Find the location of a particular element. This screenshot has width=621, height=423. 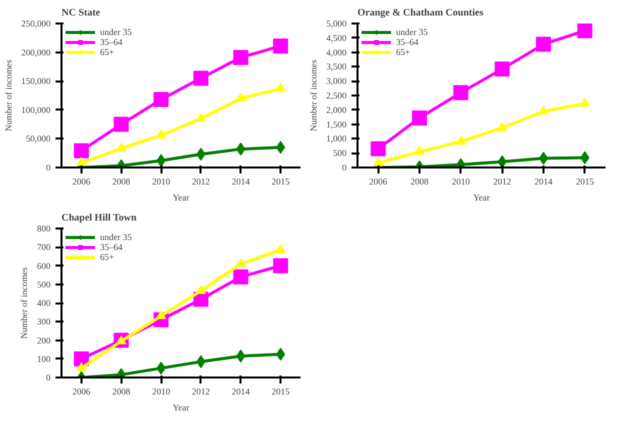

y-tick-label: 4,500 is located at coordinates (336, 37).